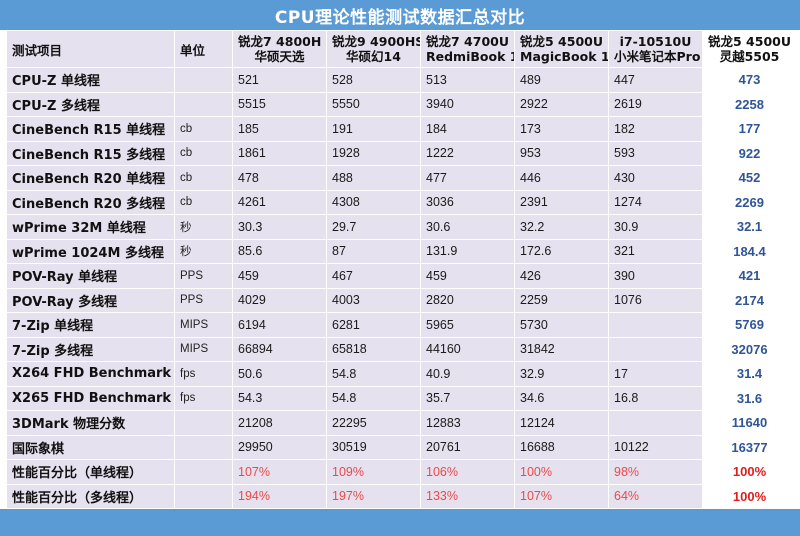 The height and width of the screenshot is (536, 800). I want to click on header-model: 锐龙7 4800H 华硕天选, so click(279, 49).